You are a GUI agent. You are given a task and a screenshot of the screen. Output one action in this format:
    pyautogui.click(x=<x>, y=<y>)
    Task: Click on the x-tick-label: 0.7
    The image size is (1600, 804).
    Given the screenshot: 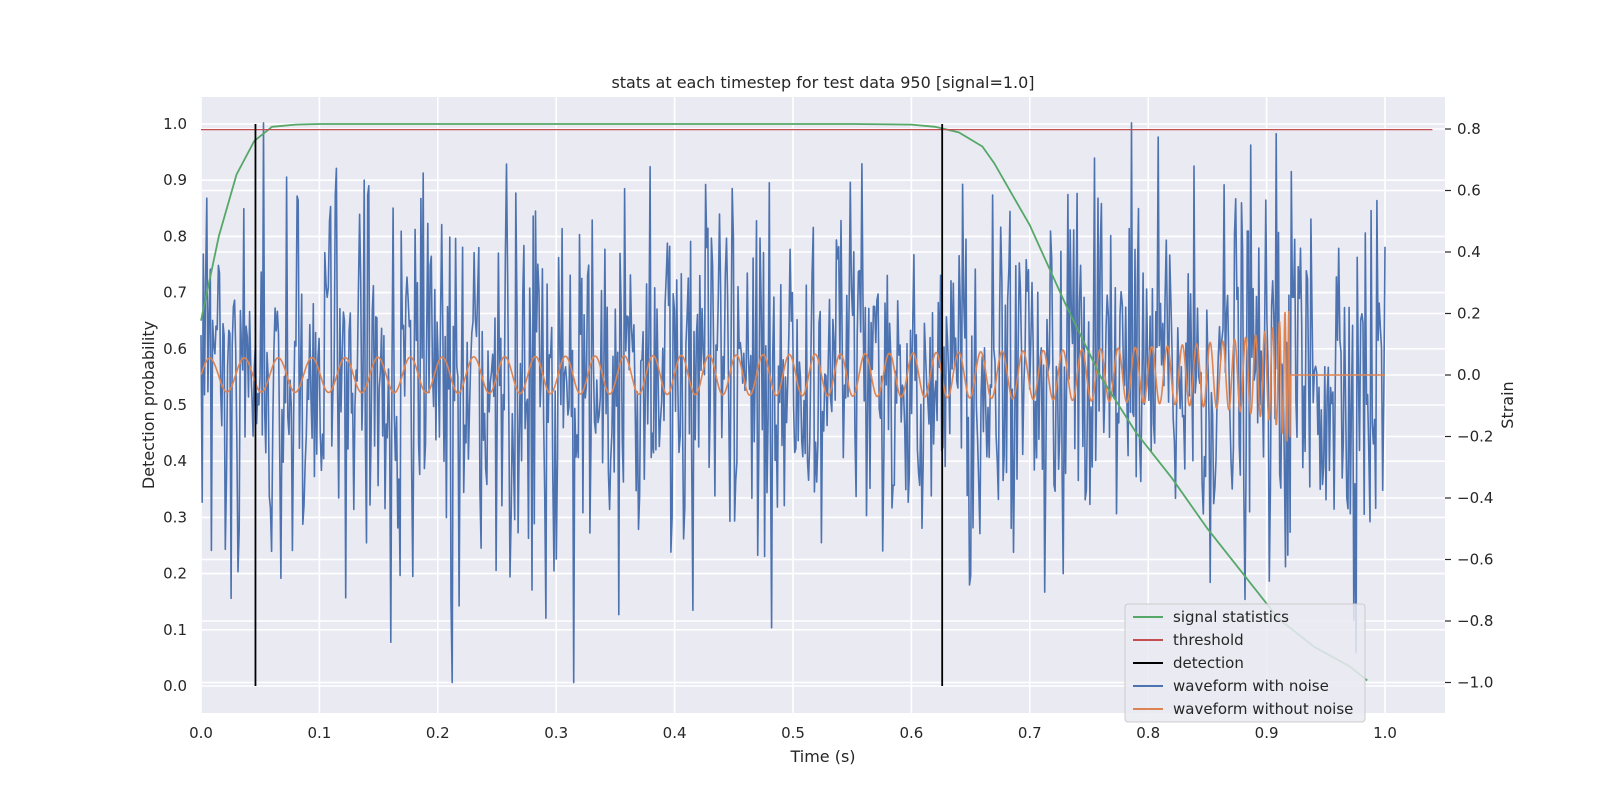 What is the action you would take?
    pyautogui.click(x=1030, y=733)
    